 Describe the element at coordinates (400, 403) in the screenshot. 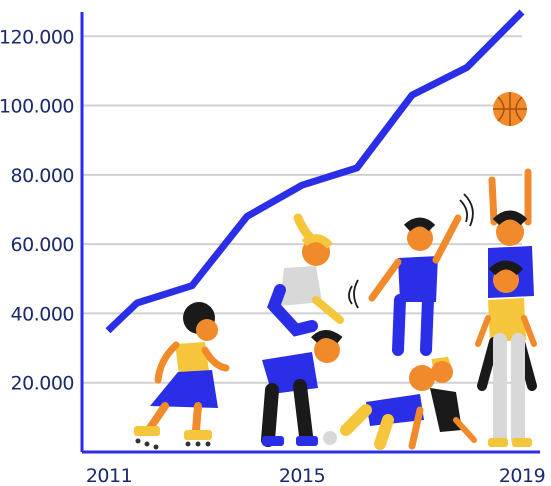

I see `crawling-children` at that location.